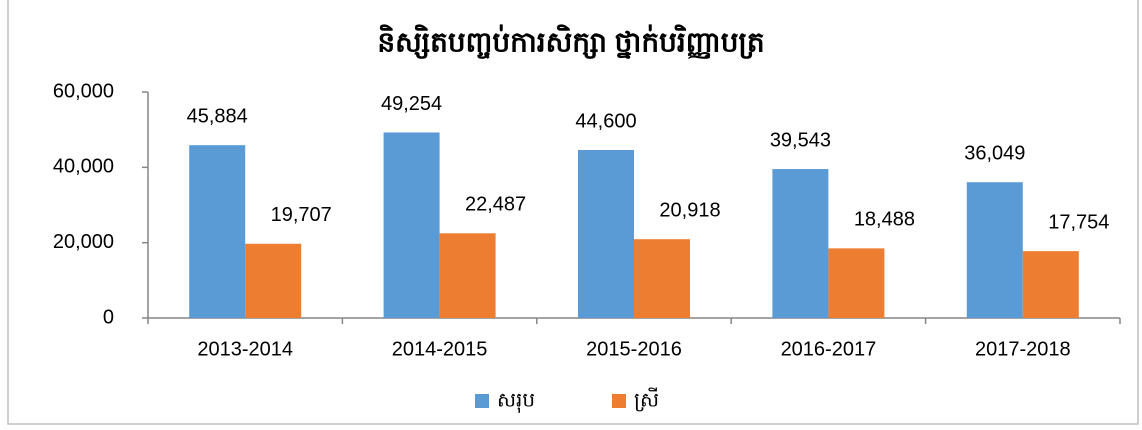 Image resolution: width=1142 pixels, height=430 pixels. Describe the element at coordinates (108, 317) in the screenshot. I see `y-tick-label: 0` at that location.